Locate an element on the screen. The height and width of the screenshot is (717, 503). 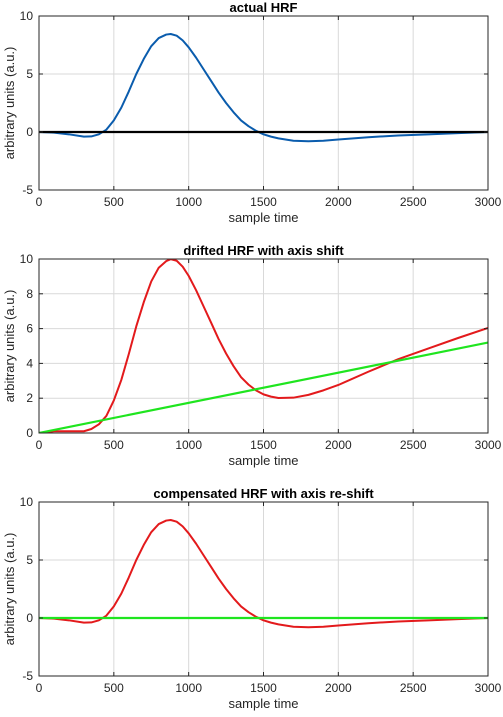
chart-title: drifted HRF with axis shift is located at coordinates (263, 250).